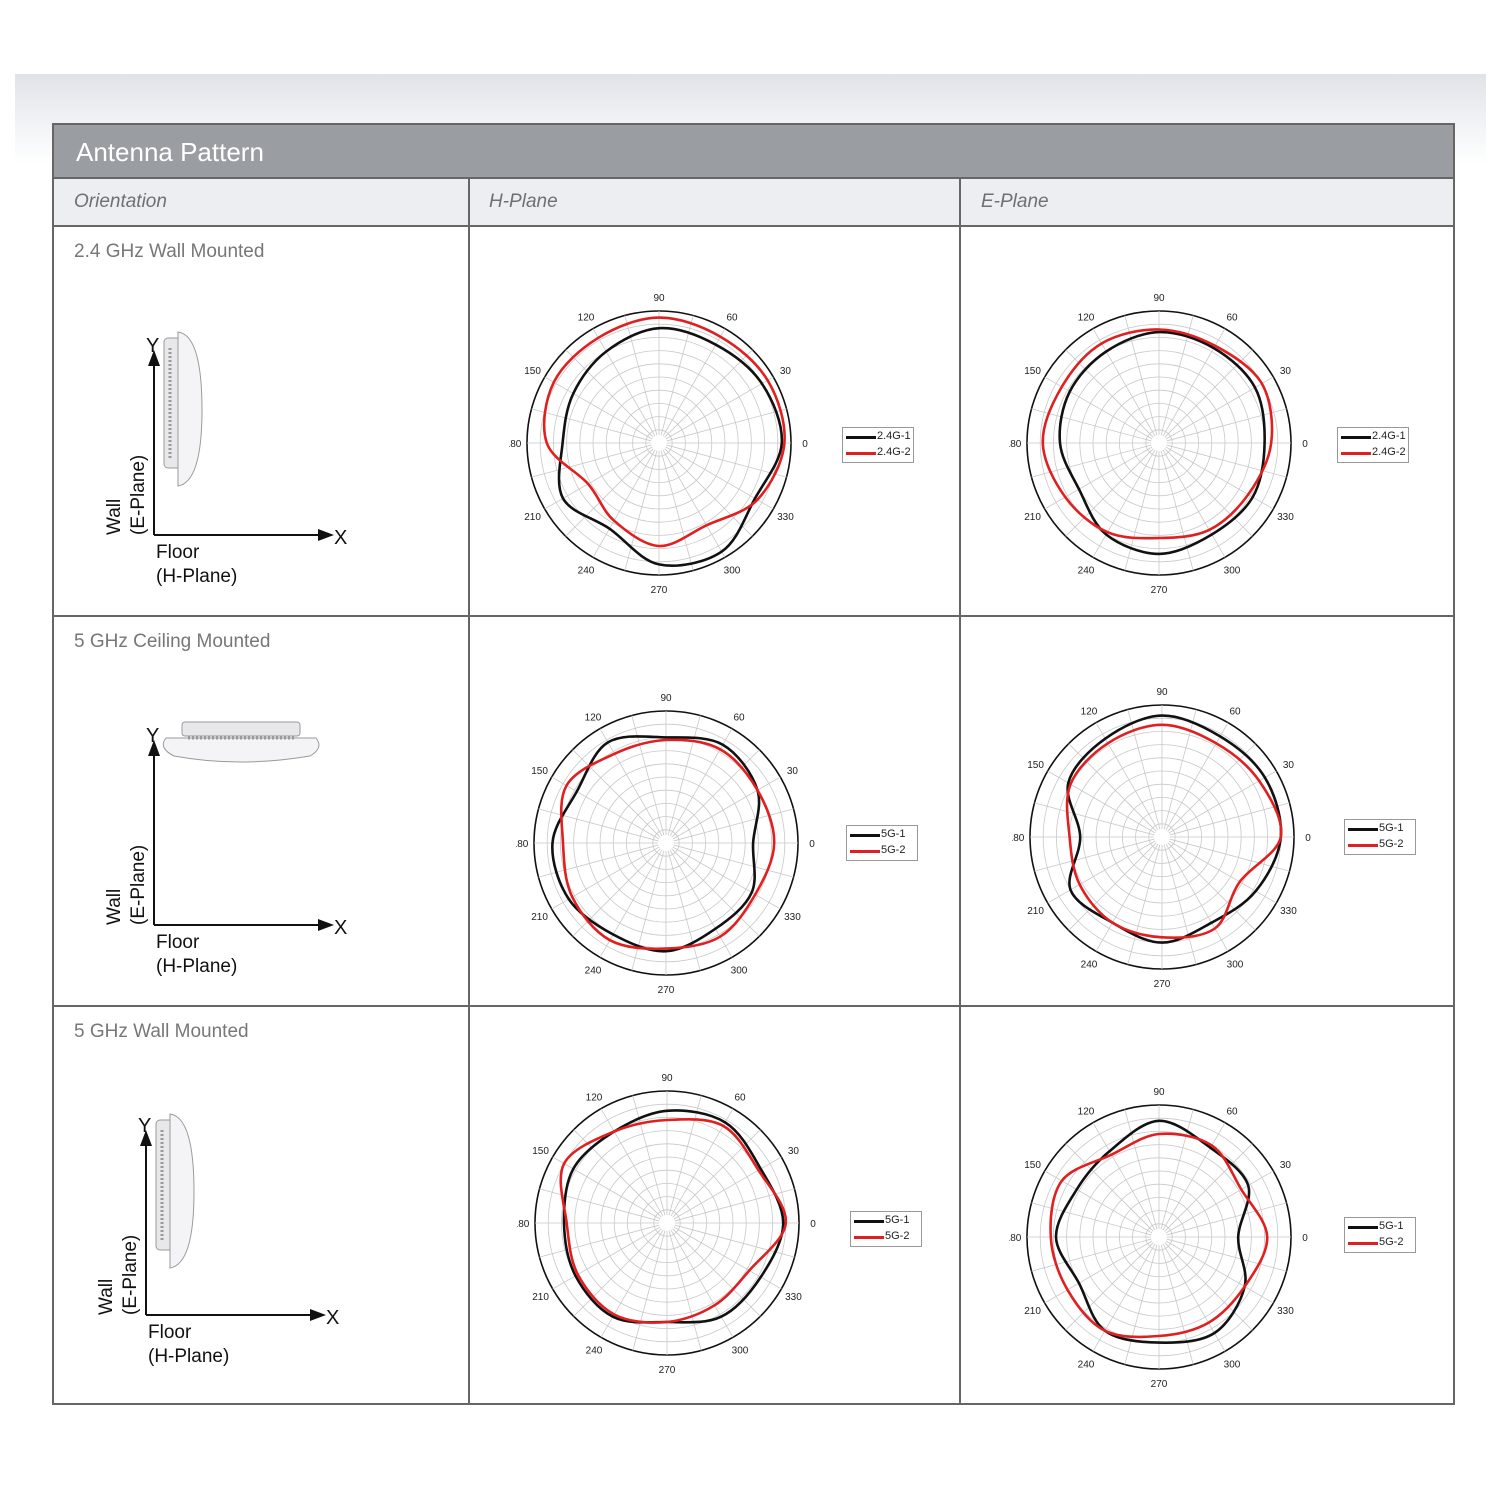  What do you see at coordinates (894, 436) in the screenshot?
I see `legend-label: 2.4G-1` at bounding box center [894, 436].